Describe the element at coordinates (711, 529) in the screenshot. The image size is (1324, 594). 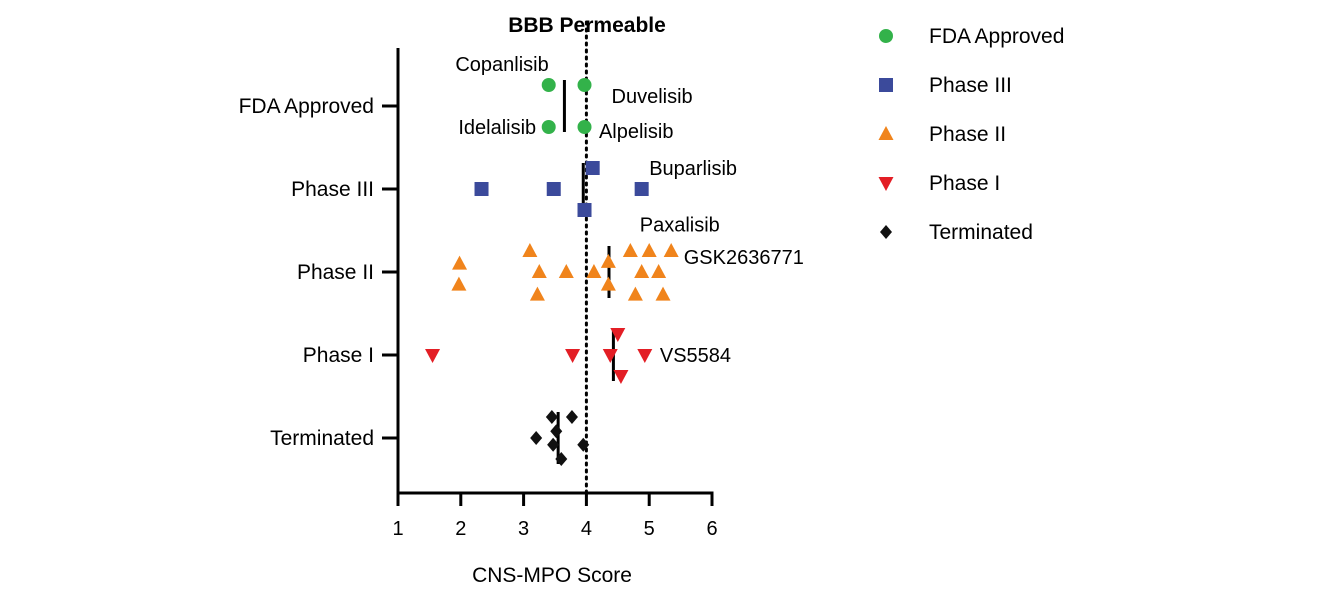
I see `x-tick-label: 6` at that location.